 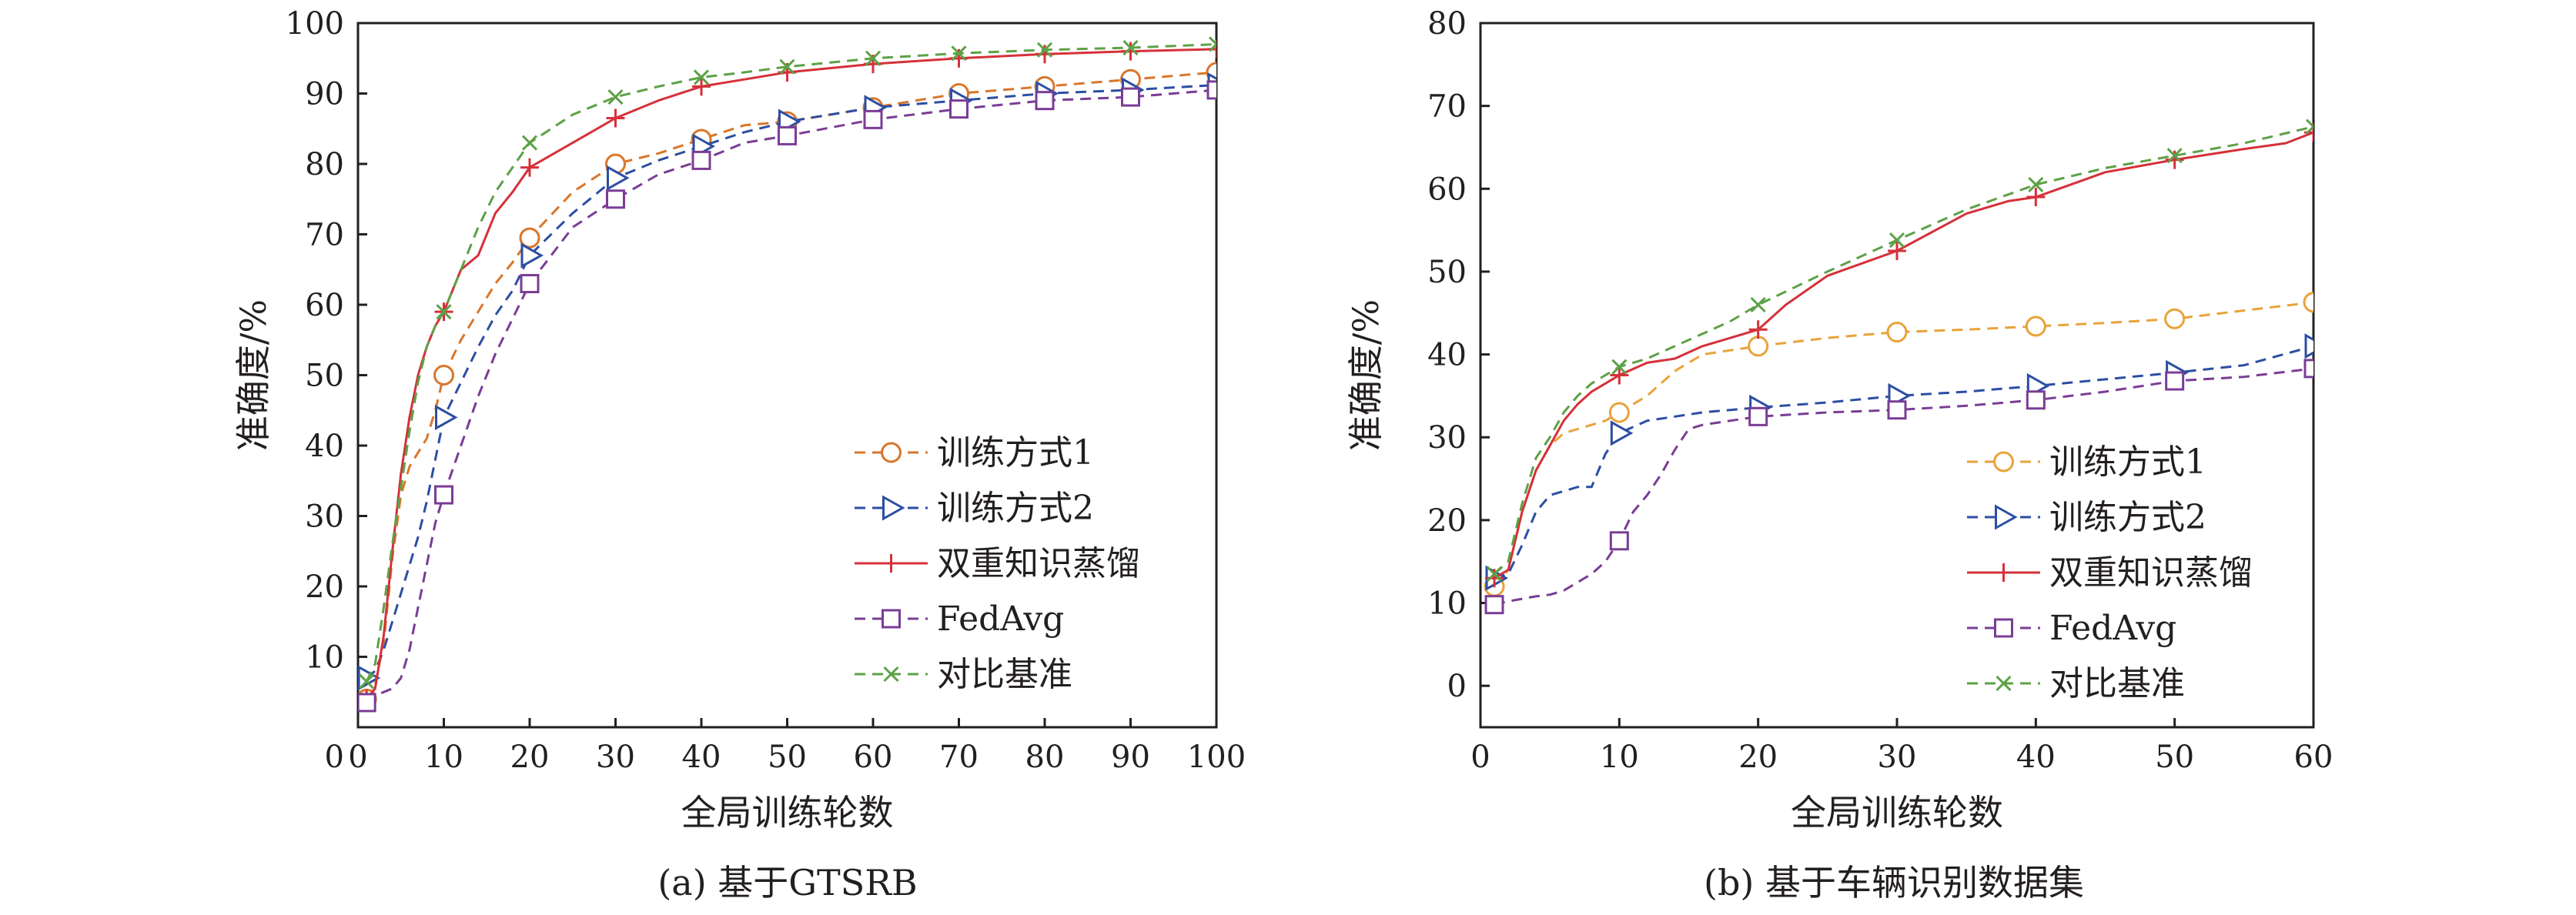 I want to click on y-tick-label: 40, so click(x=1447, y=355).